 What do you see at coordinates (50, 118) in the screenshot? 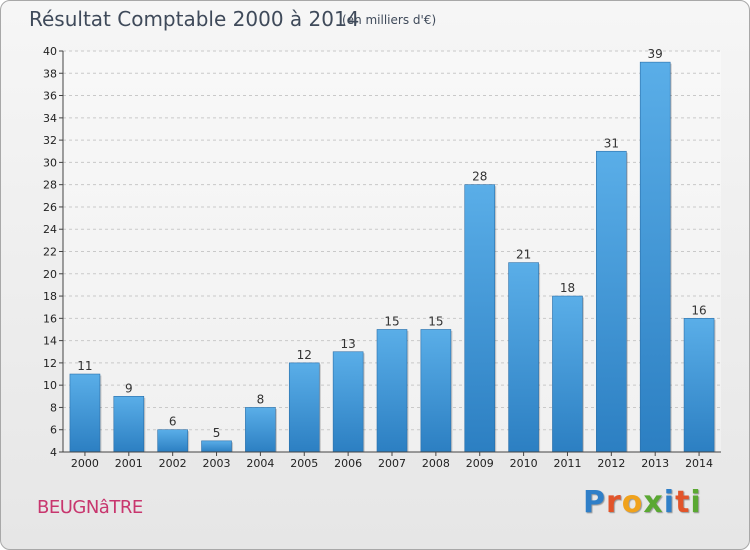
I see `y-tick-label: 34` at bounding box center [50, 118].